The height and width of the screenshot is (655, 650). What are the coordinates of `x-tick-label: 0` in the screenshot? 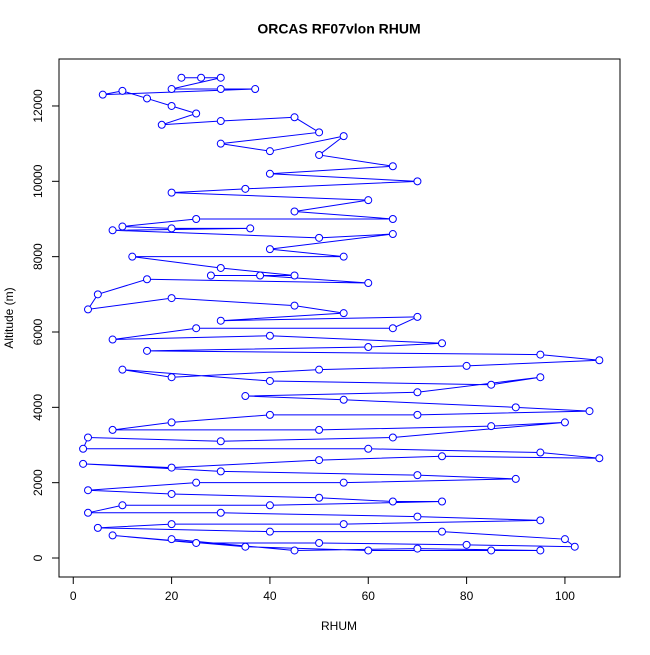 It's located at (73, 596).